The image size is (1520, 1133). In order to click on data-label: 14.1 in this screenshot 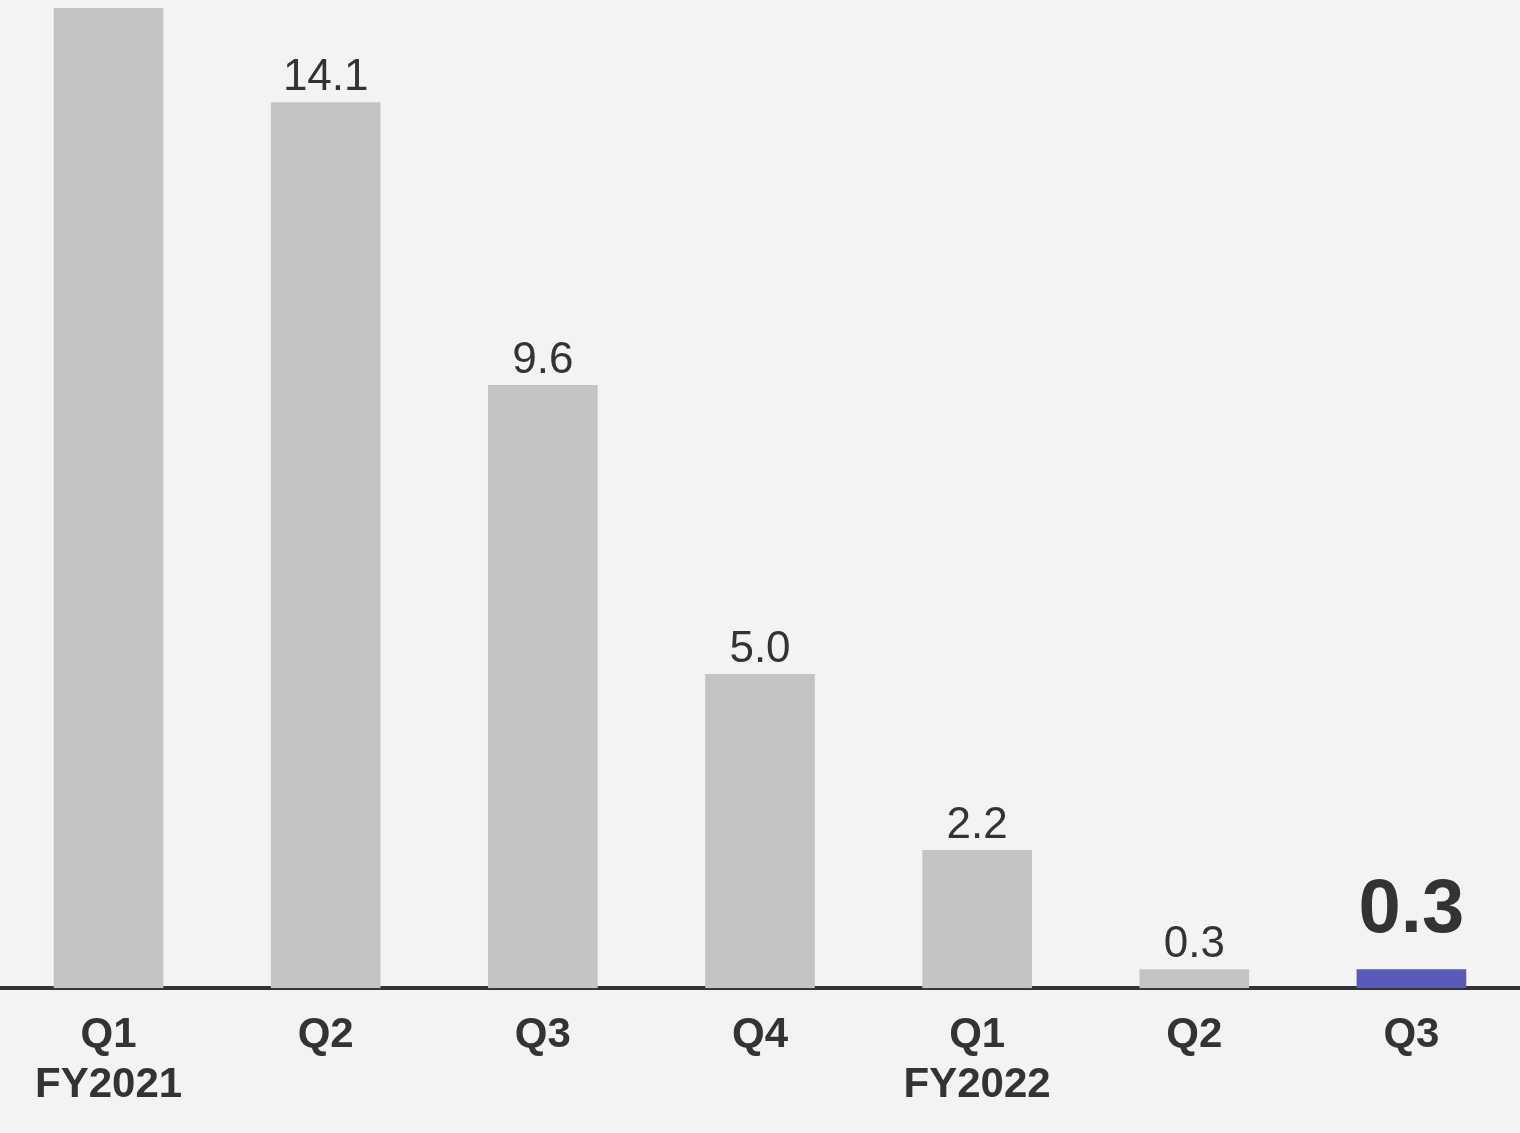, I will do `click(325, 75)`.